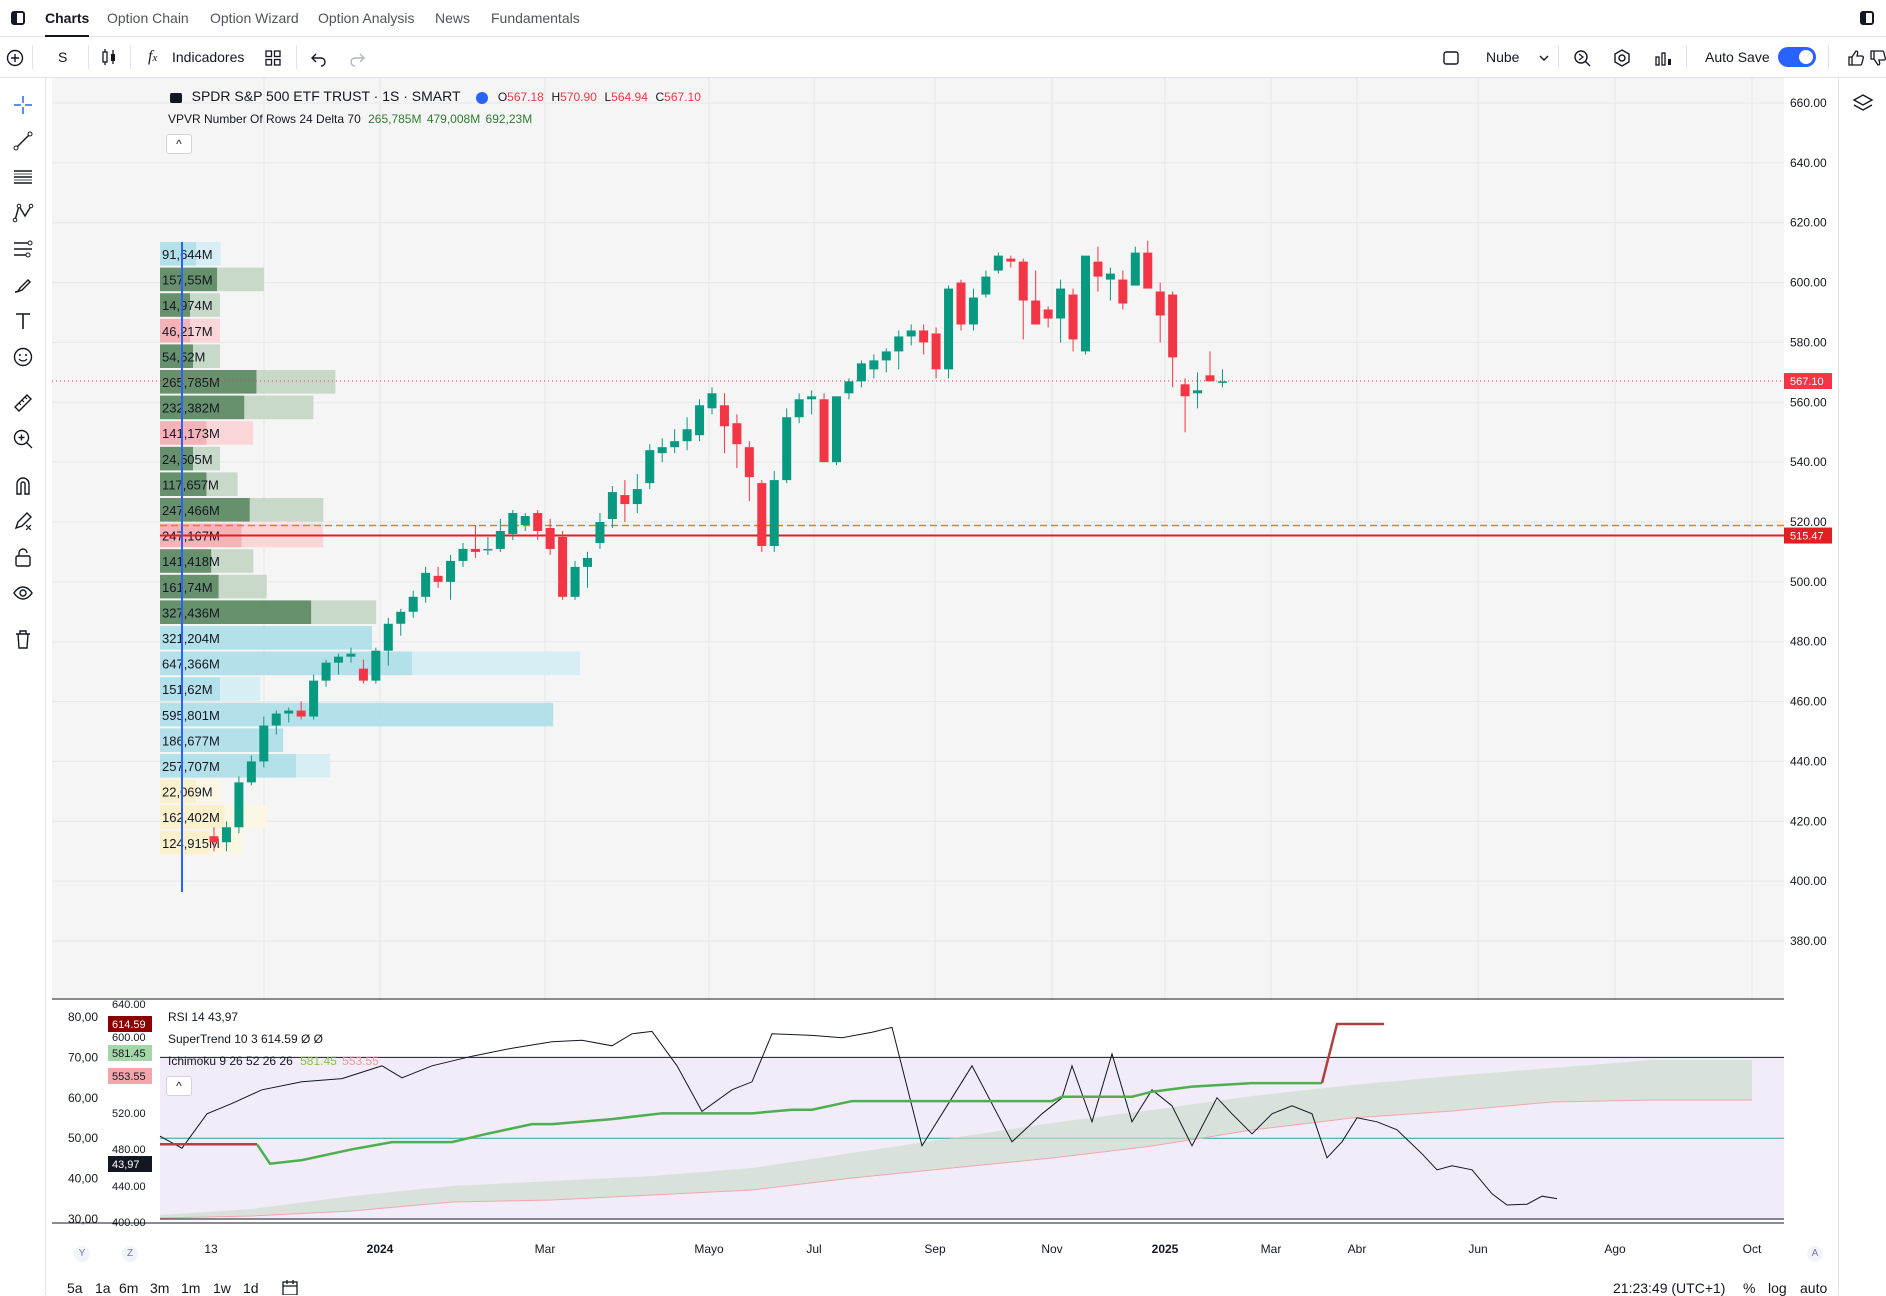  Describe the element at coordinates (1863, 104) in the screenshot. I see `layers-icon` at that location.